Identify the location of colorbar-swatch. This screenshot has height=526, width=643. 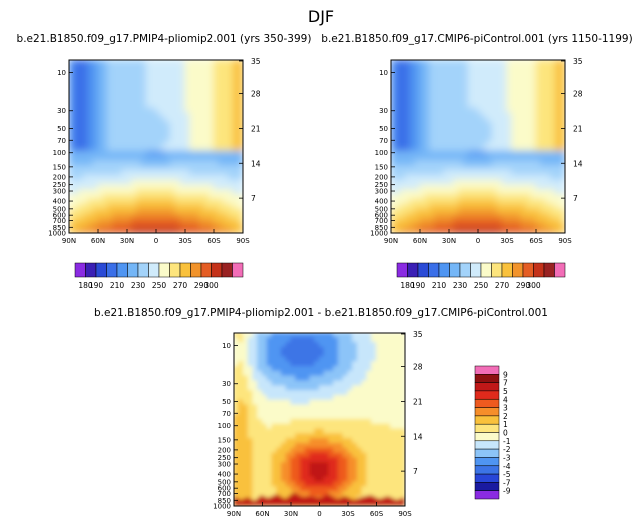
(154, 270).